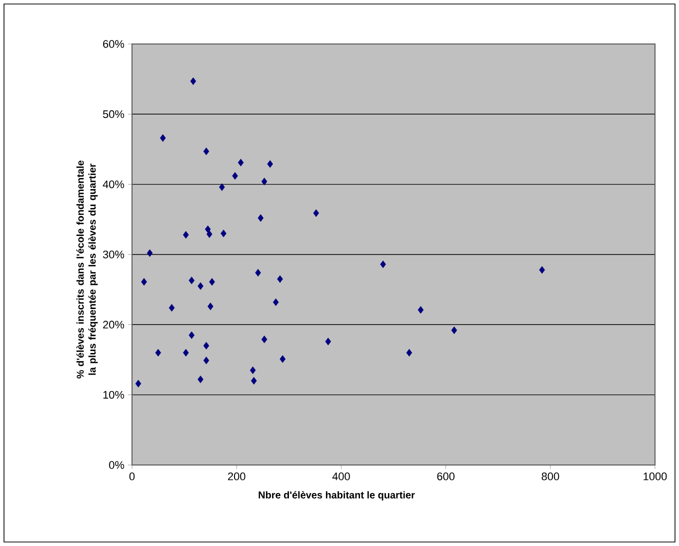 This screenshot has height=546, width=679. I want to click on y-tick-label: 50%, so click(113, 114).